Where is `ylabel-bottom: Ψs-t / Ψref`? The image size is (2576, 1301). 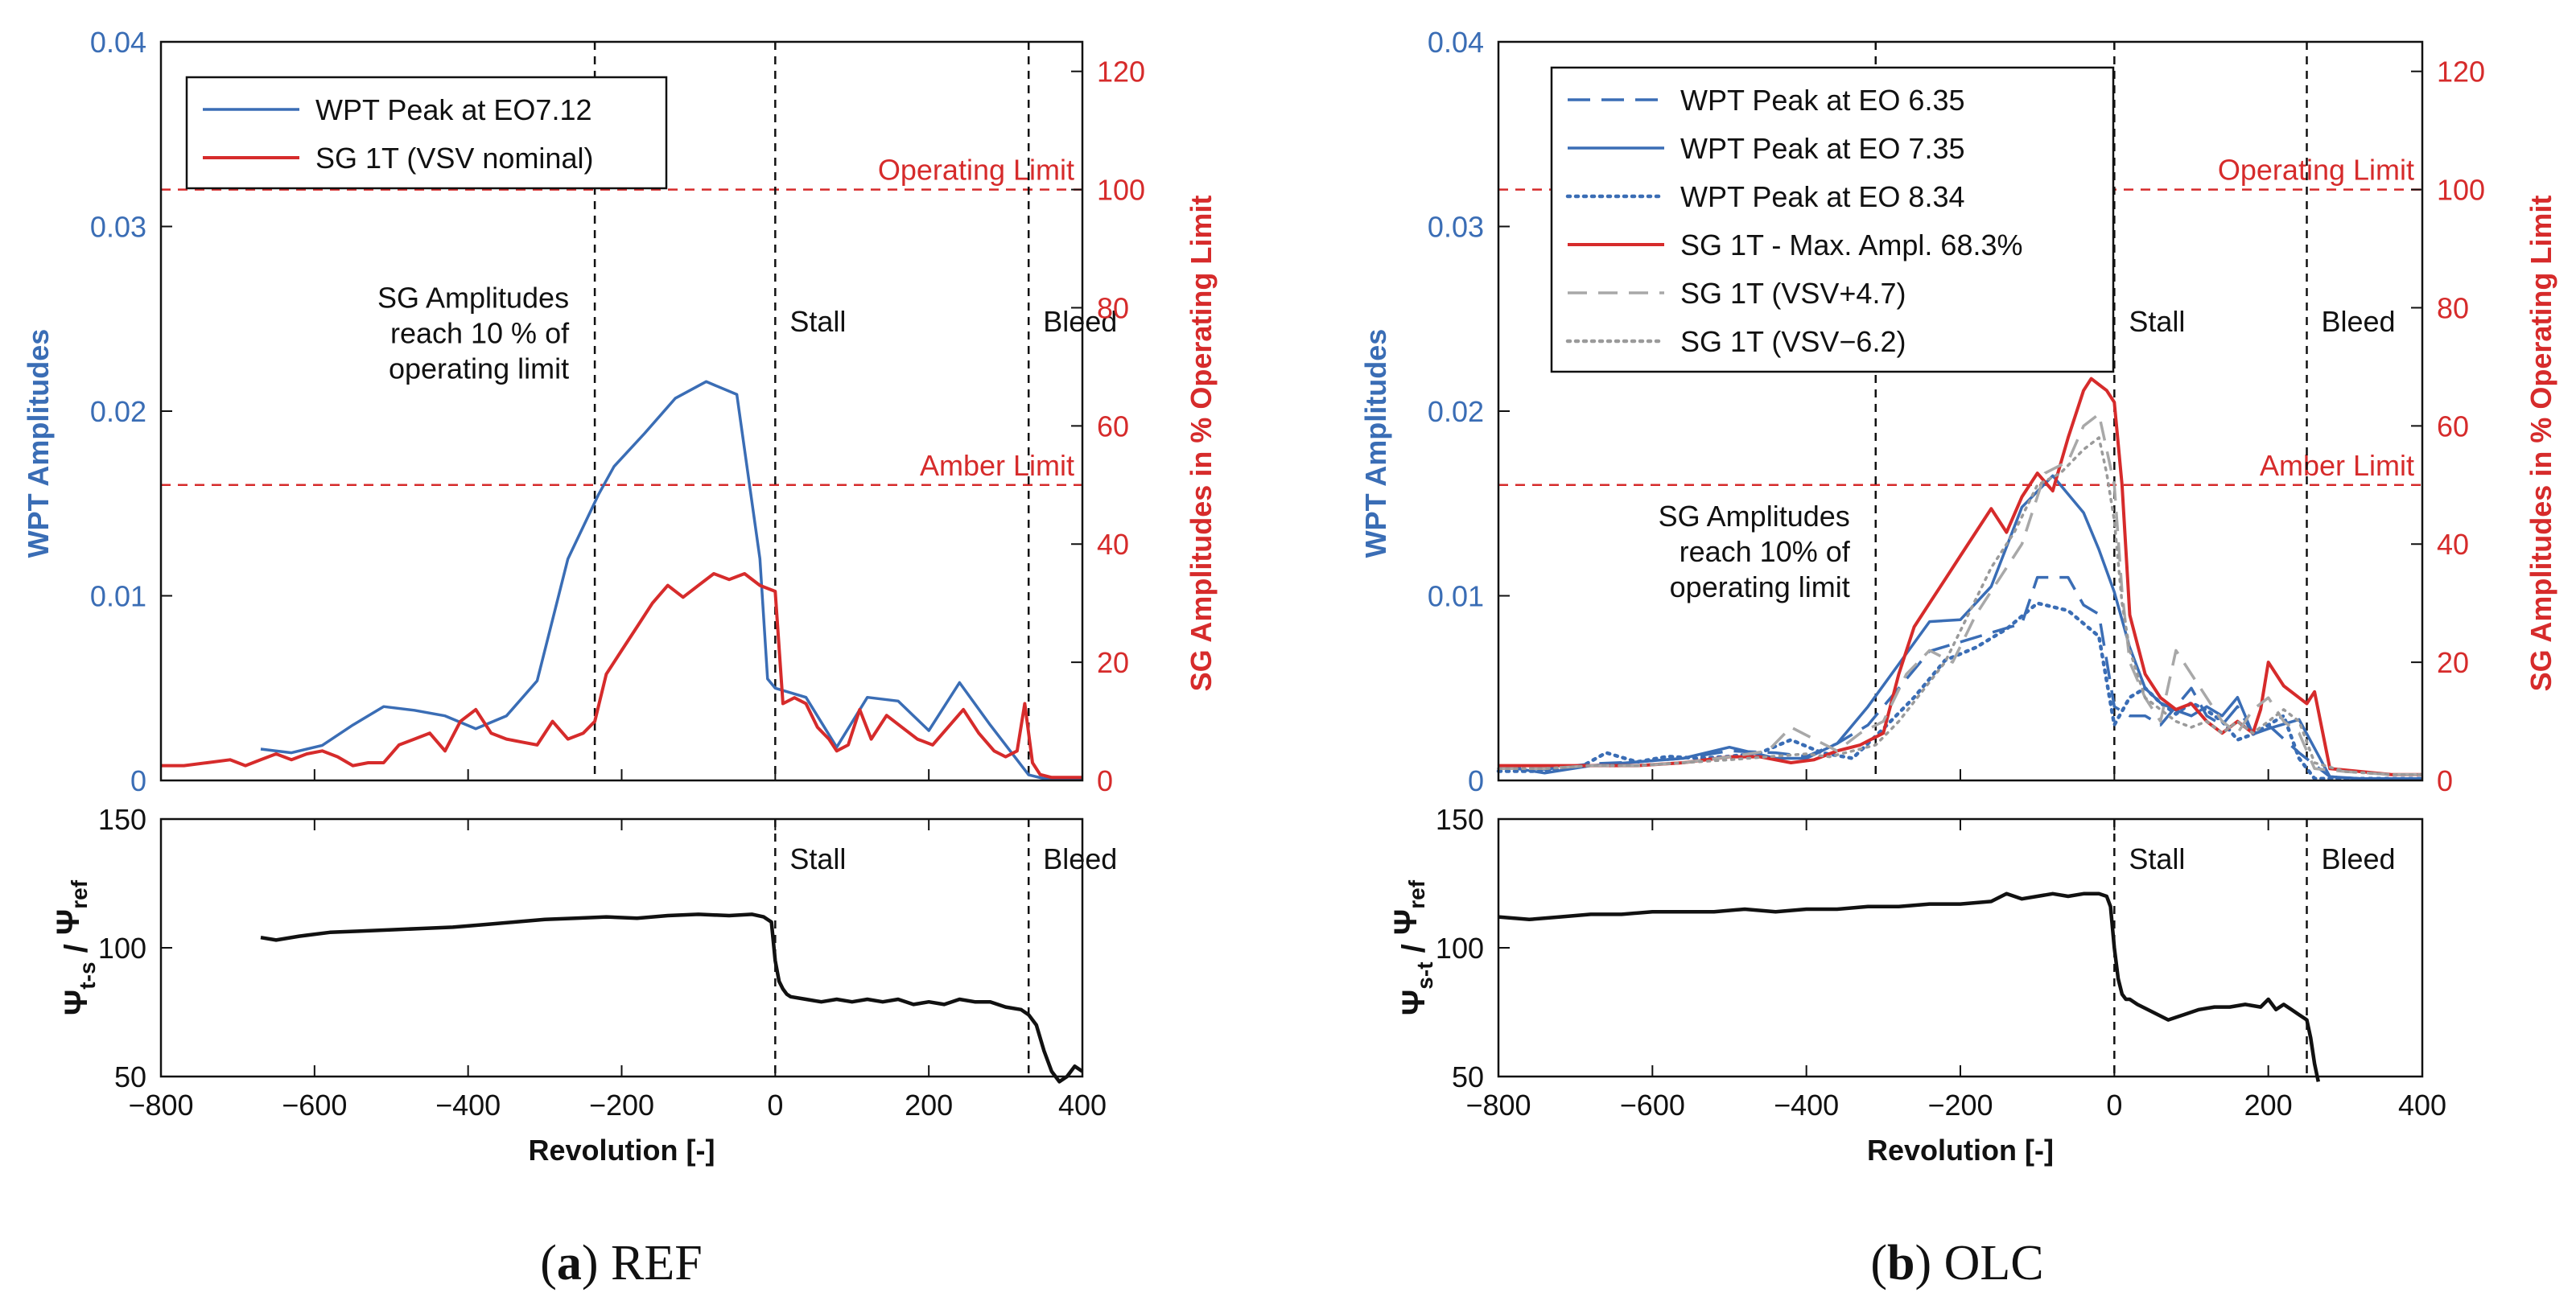
ylabel-bottom: Ψs-t / Ψref is located at coordinates (1412, 947).